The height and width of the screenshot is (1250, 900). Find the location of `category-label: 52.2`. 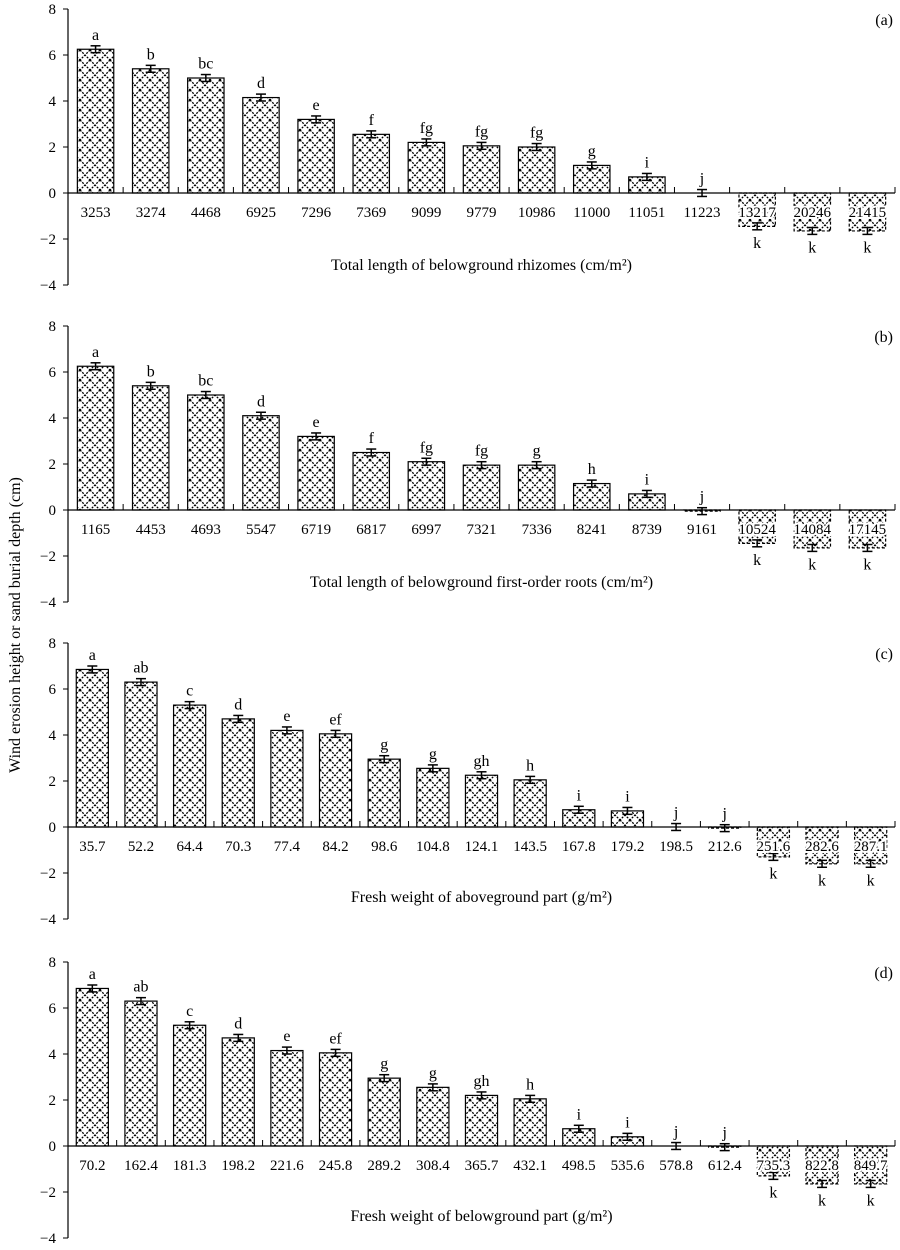

category-label: 52.2 is located at coordinates (141, 847).